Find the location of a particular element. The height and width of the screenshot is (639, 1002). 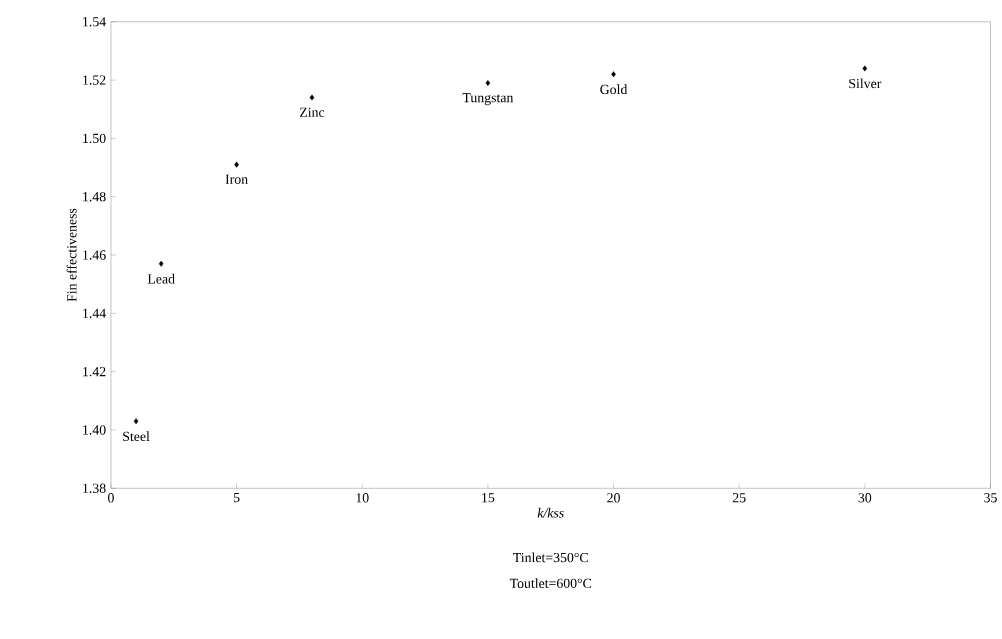

y-tick-label: 1.44 is located at coordinates (94, 313).